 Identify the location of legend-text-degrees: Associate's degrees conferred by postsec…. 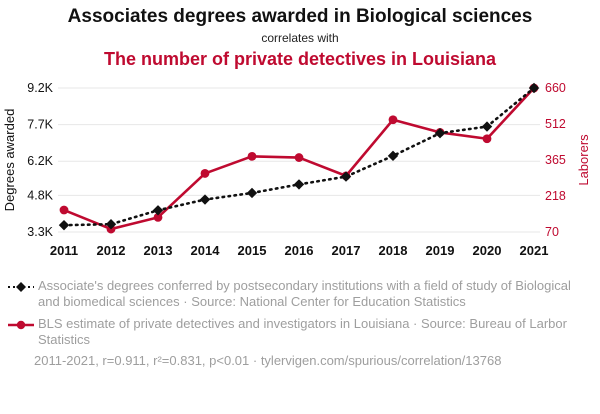
(304, 293).